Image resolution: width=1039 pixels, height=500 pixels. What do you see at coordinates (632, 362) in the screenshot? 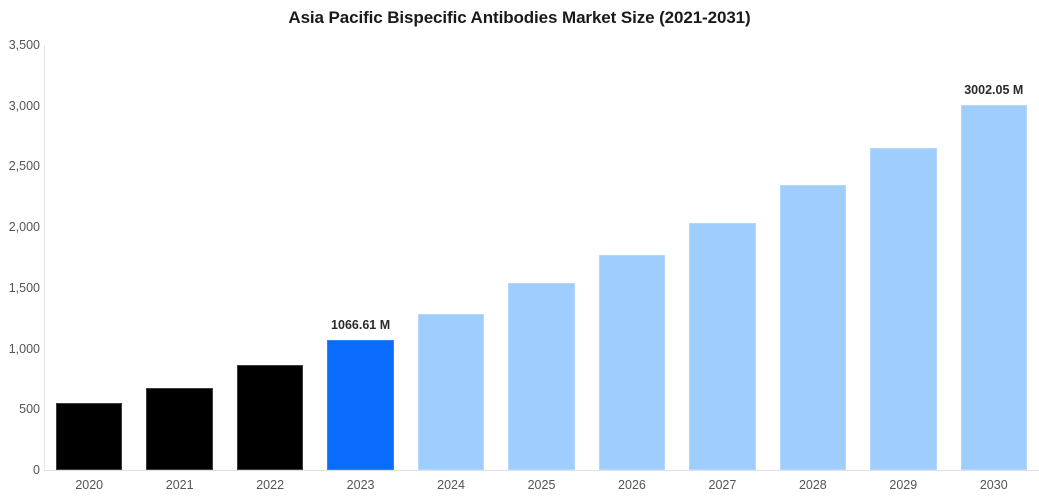
I see `bar-2026` at bounding box center [632, 362].